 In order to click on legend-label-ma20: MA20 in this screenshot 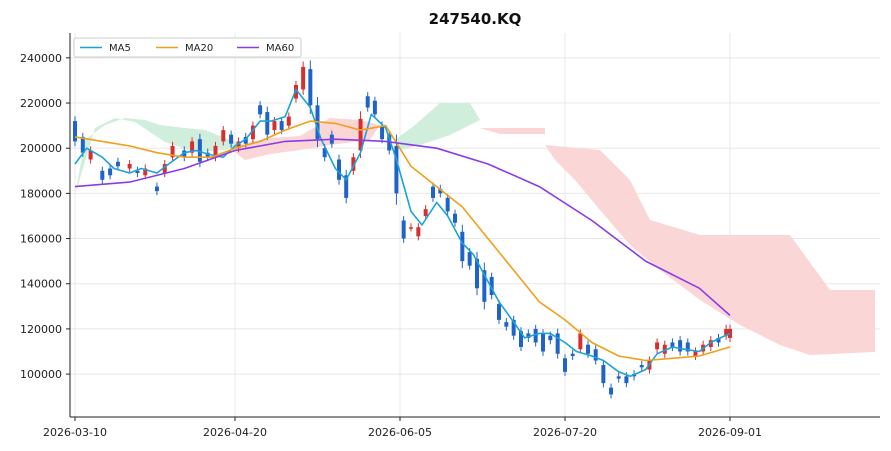, I will do `click(199, 48)`.